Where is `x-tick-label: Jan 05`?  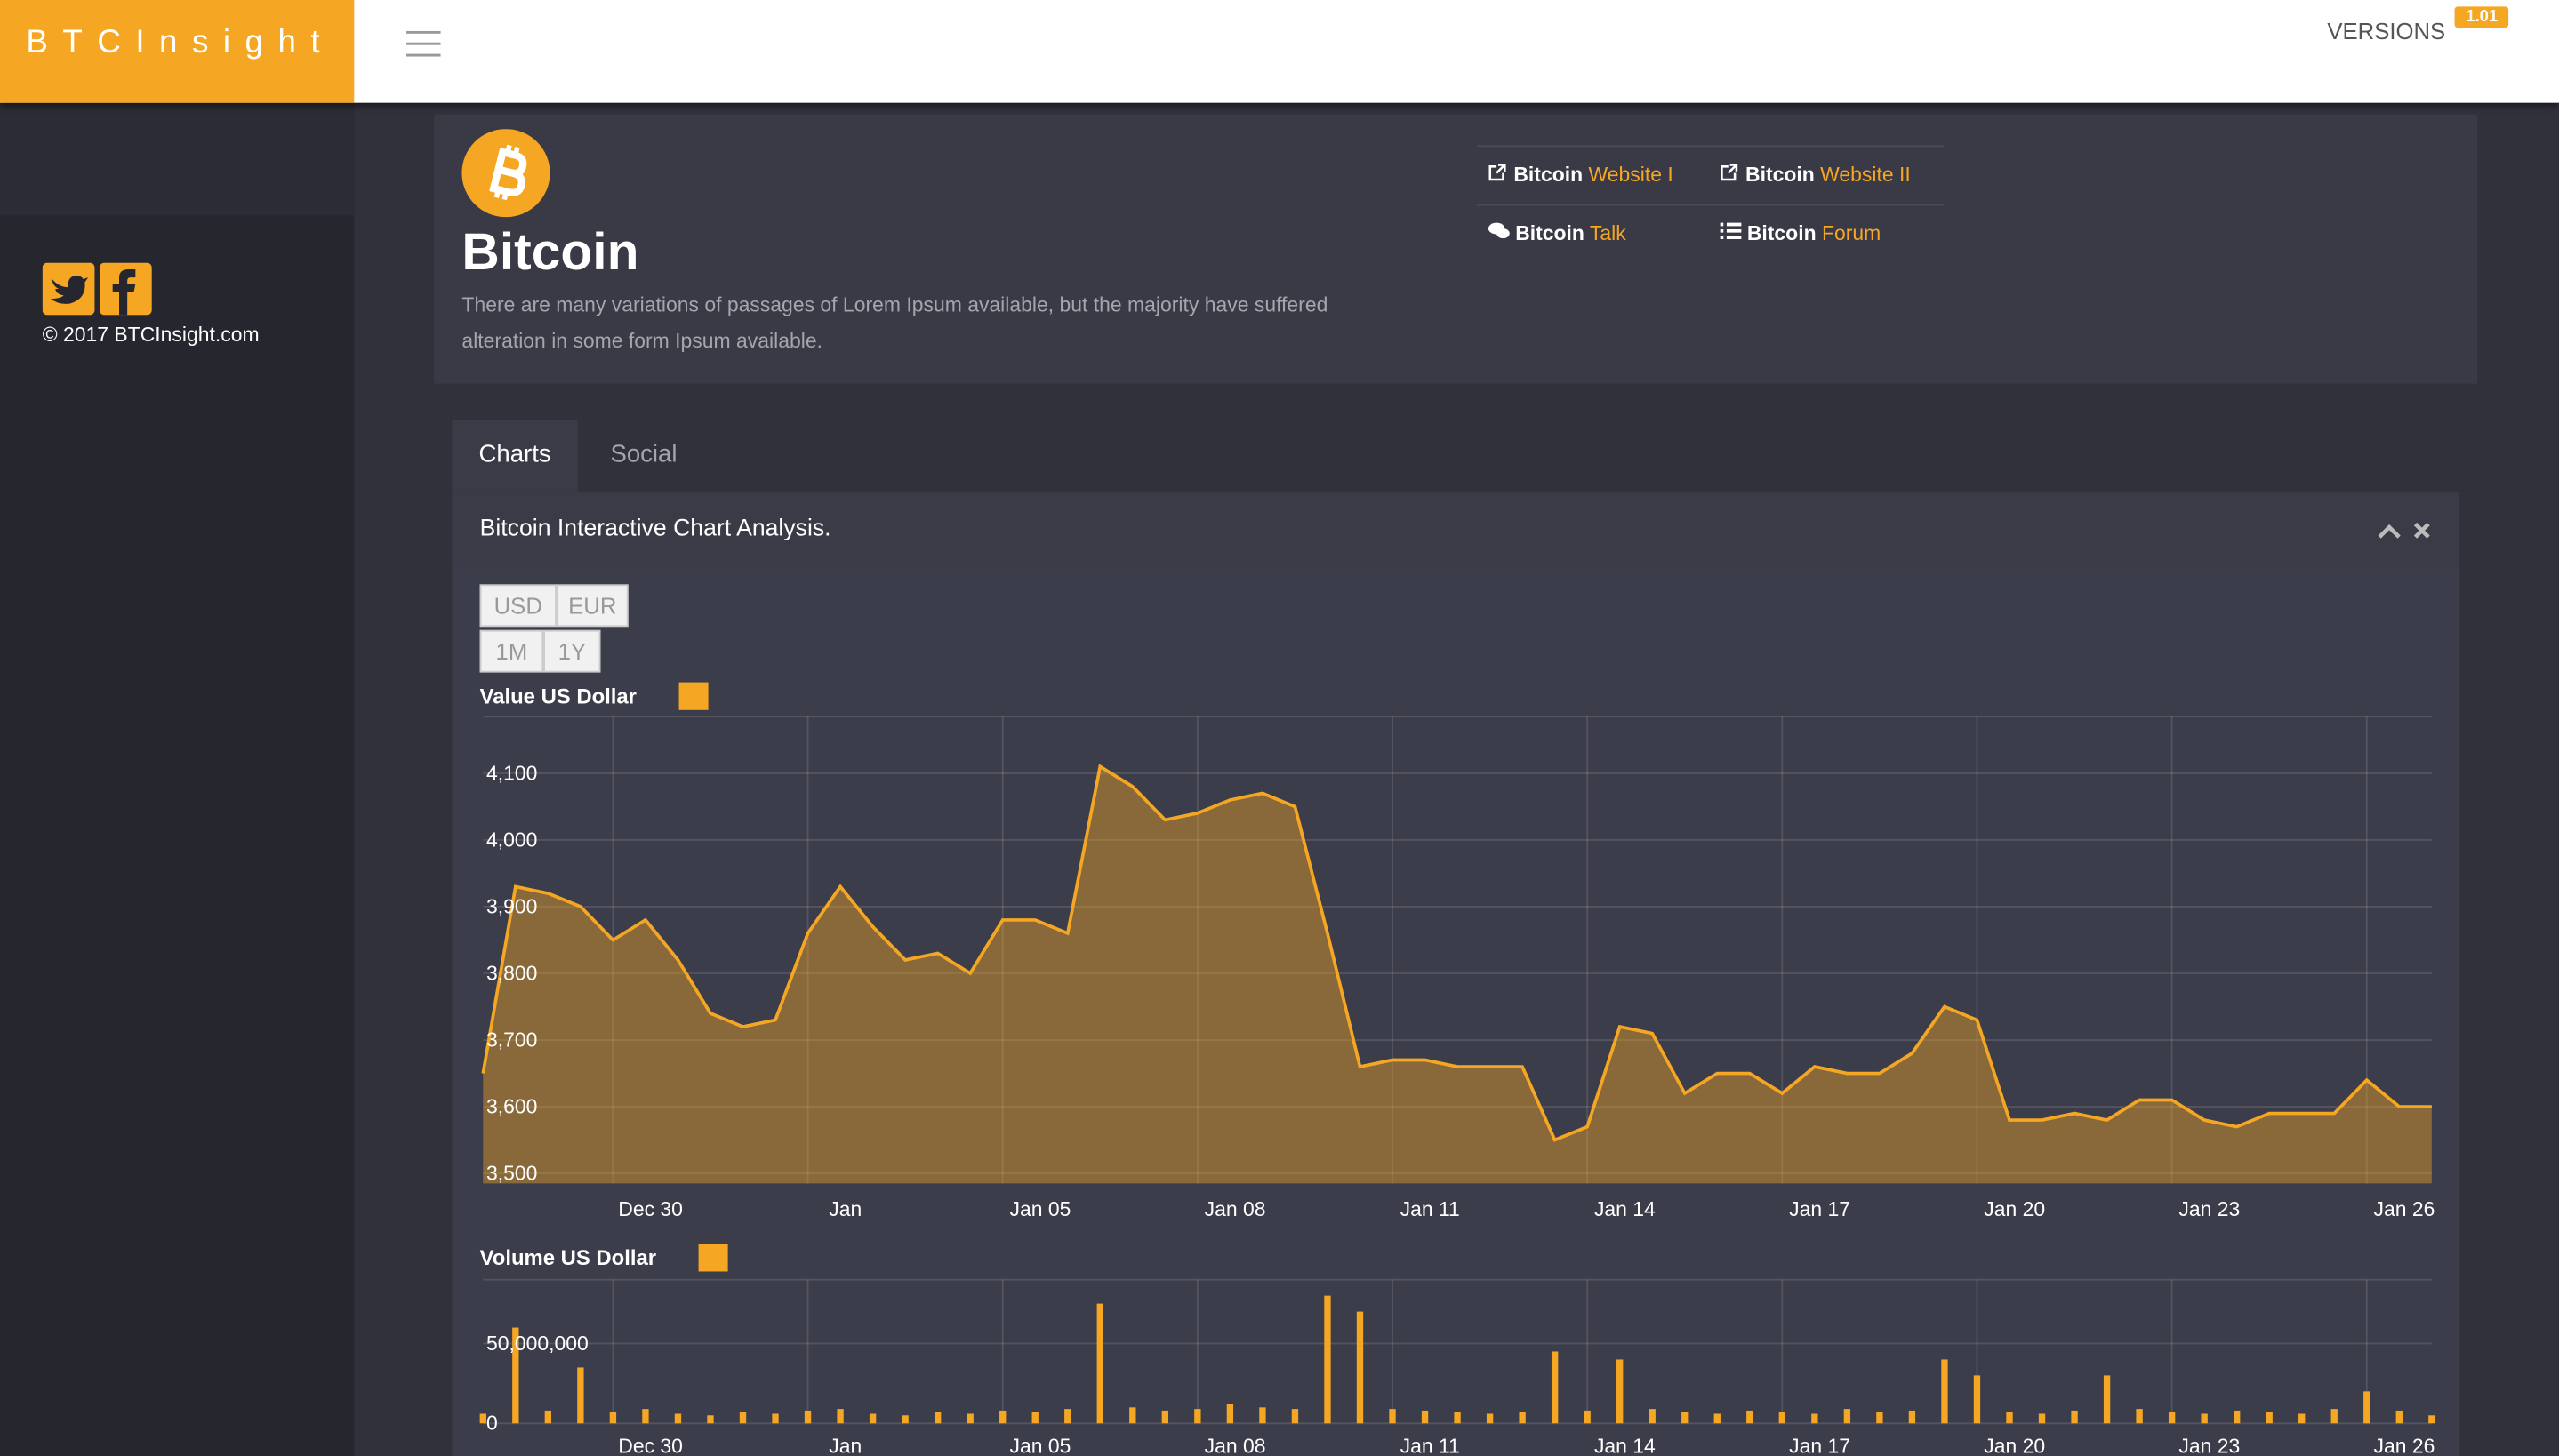
x-tick-label: Jan 05 is located at coordinates (1040, 1208).